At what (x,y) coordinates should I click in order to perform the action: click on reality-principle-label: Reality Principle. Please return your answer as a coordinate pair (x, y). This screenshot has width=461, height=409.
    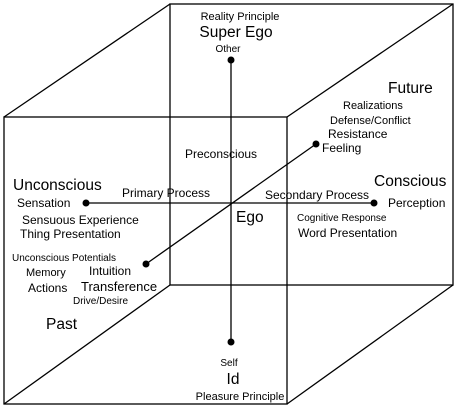
    Looking at the image, I should click on (240, 17).